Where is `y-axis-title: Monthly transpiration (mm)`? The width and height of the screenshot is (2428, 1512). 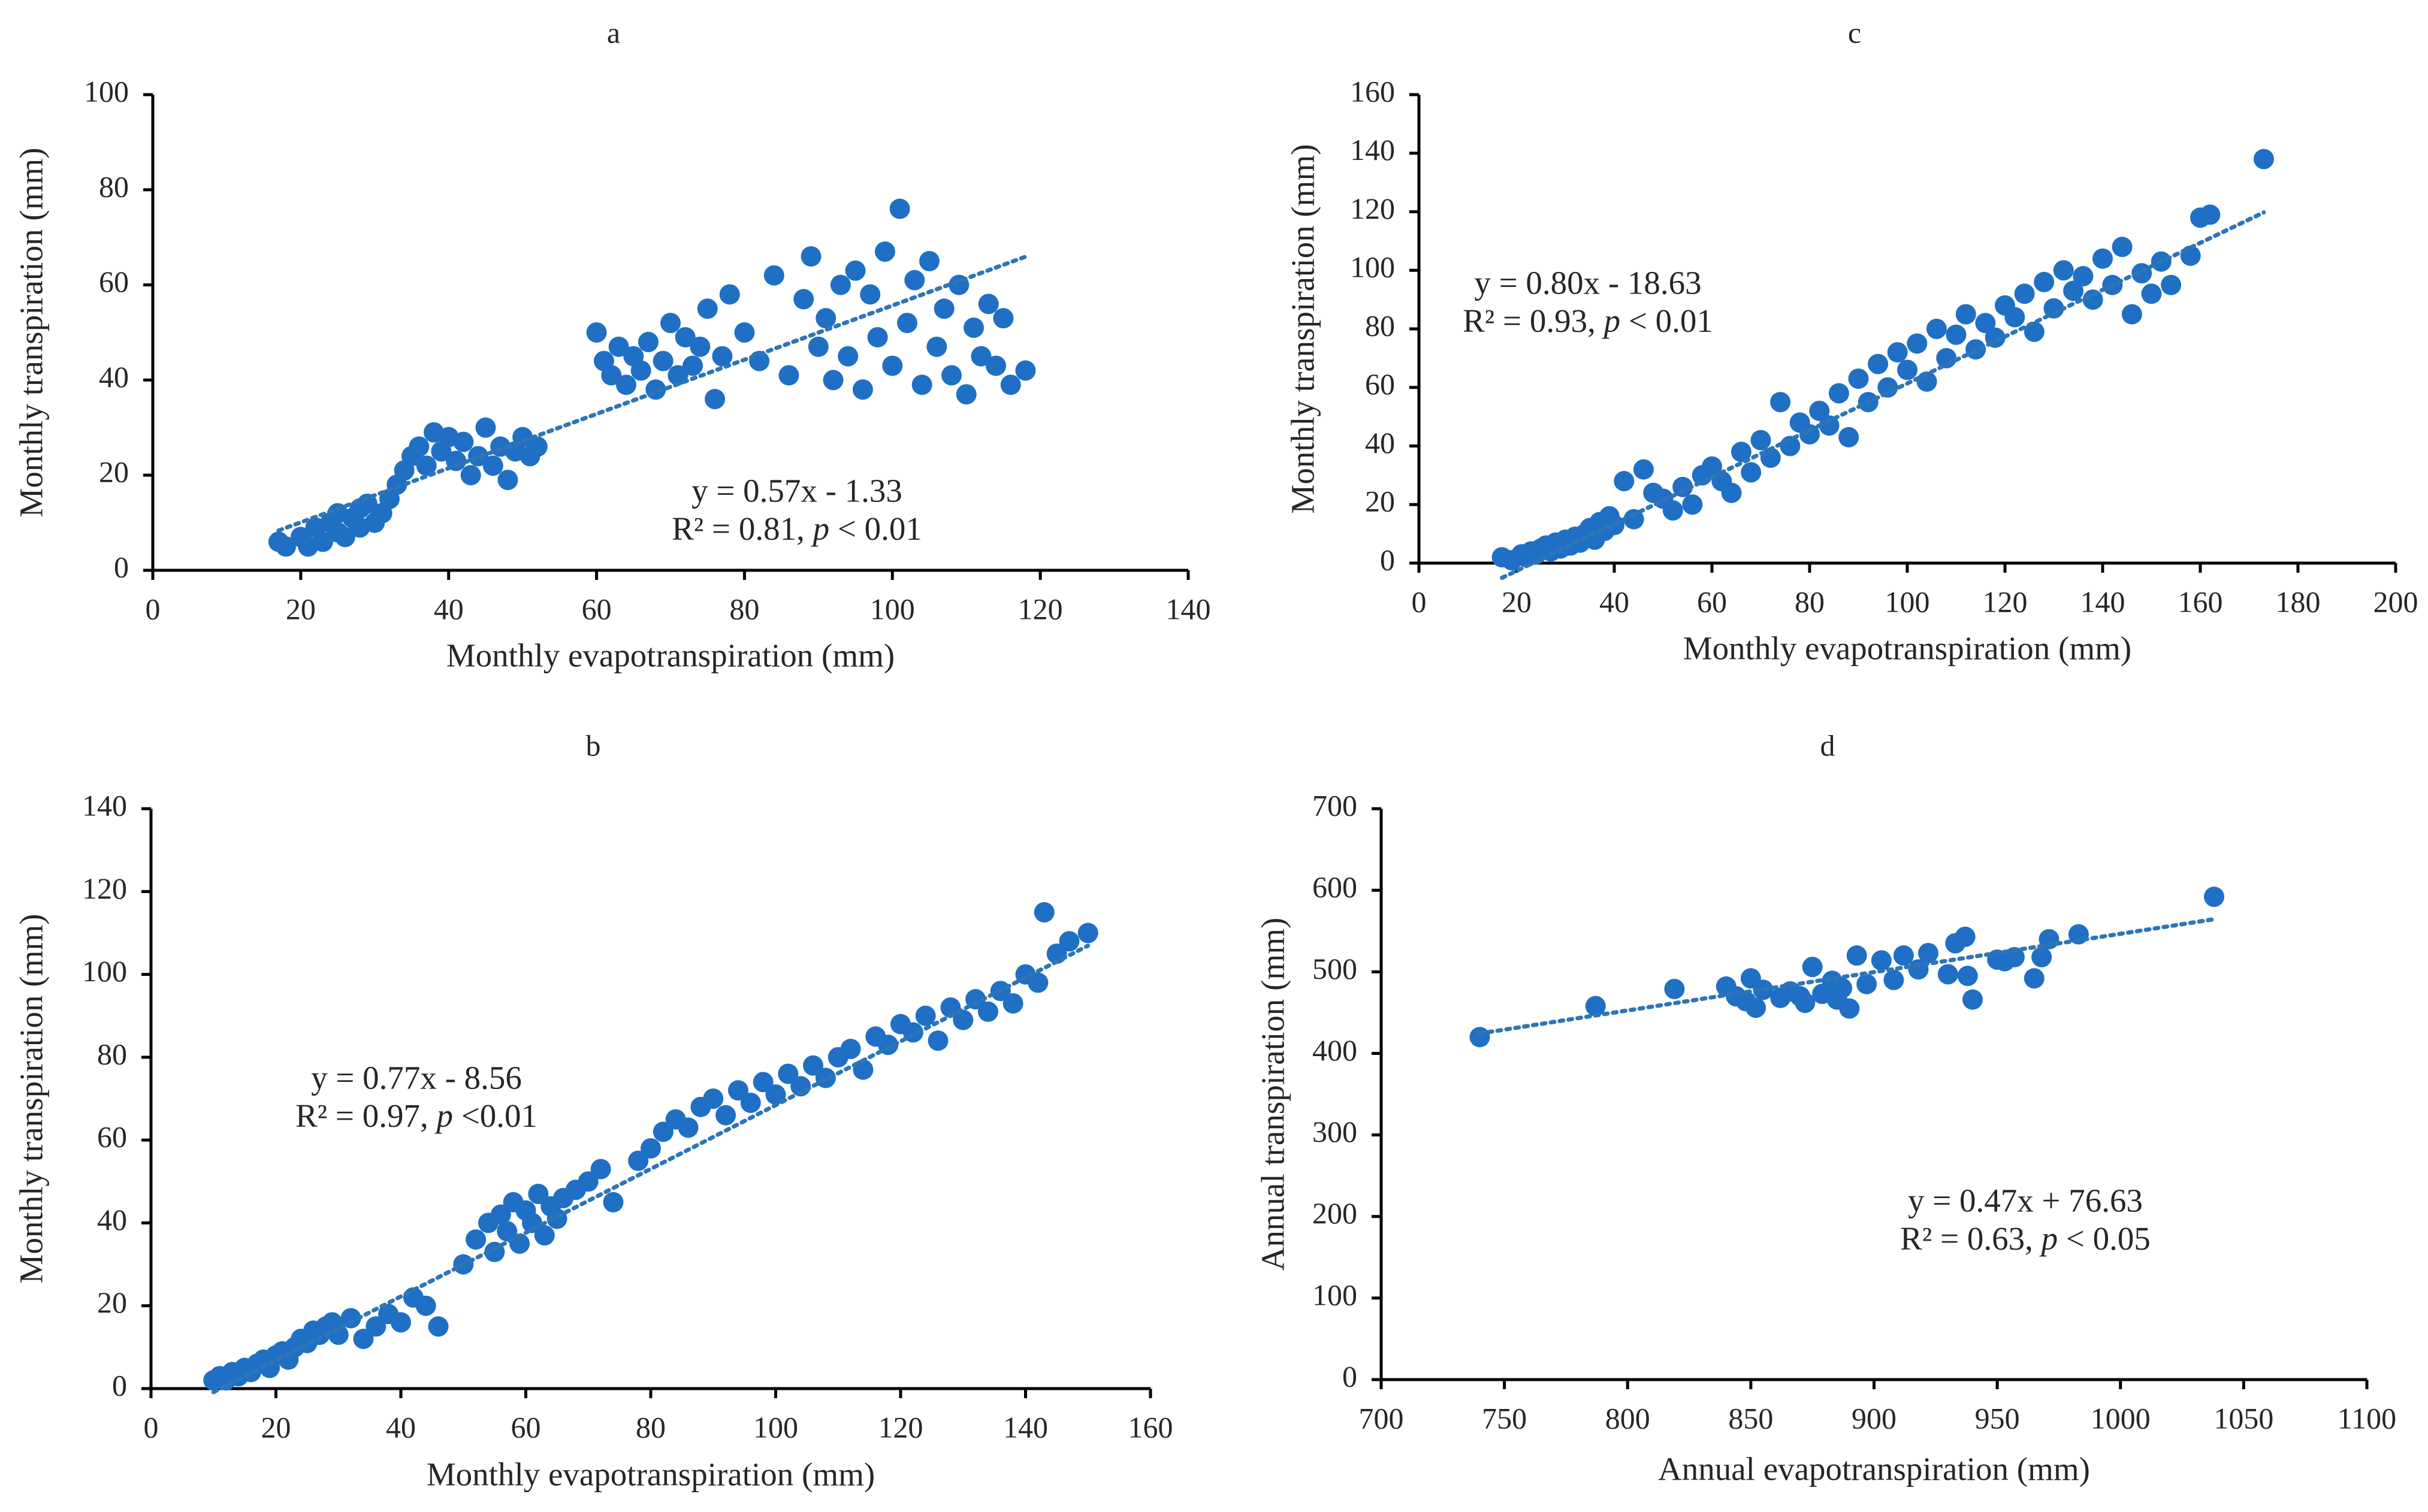 y-axis-title: Monthly transpiration (mm) is located at coordinates (31, 1098).